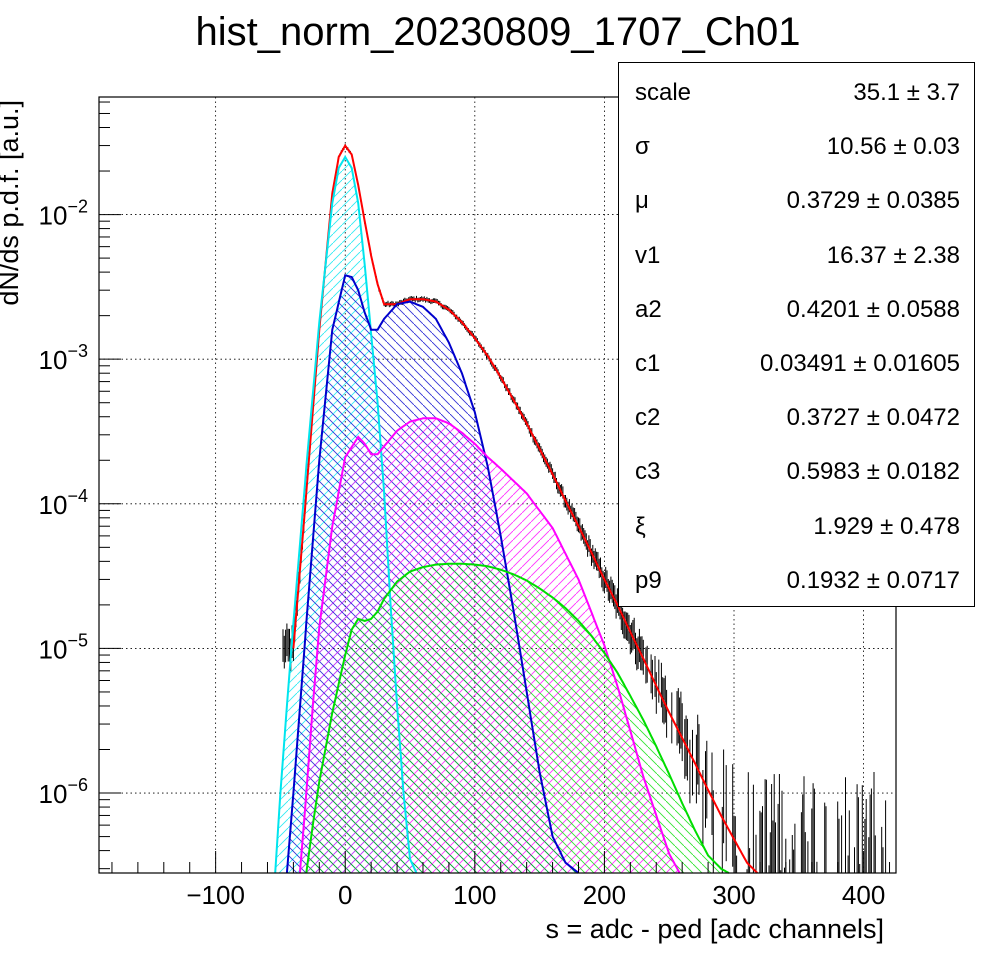  Describe the element at coordinates (906, 92) in the screenshot. I see `stat-parameter-value: 35.1 ± 3.7` at that location.